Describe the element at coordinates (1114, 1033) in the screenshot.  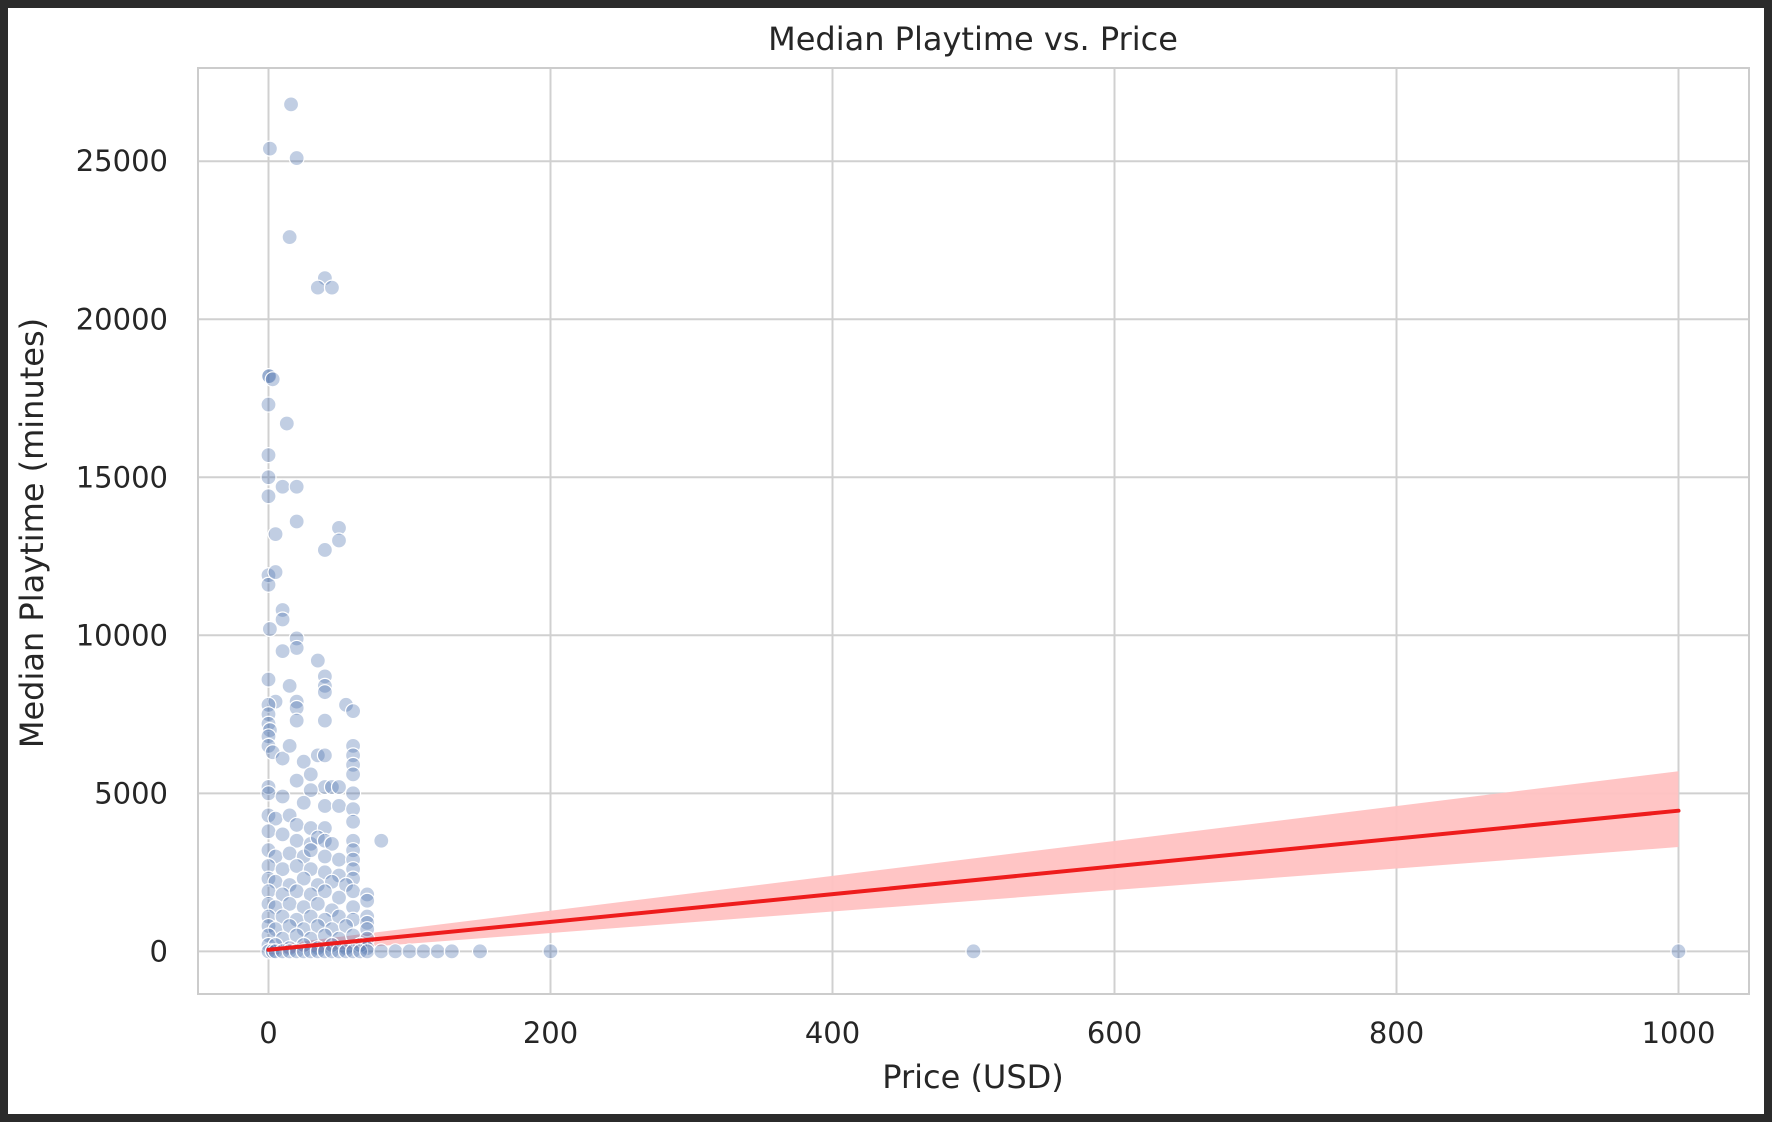
I see `x-tick-label-3: 600` at that location.